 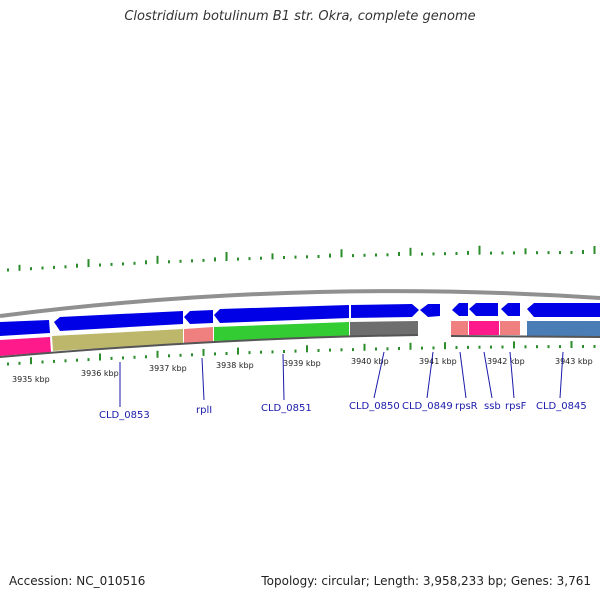 I want to click on kbp-label: 3939 kbp, so click(x=302, y=363).